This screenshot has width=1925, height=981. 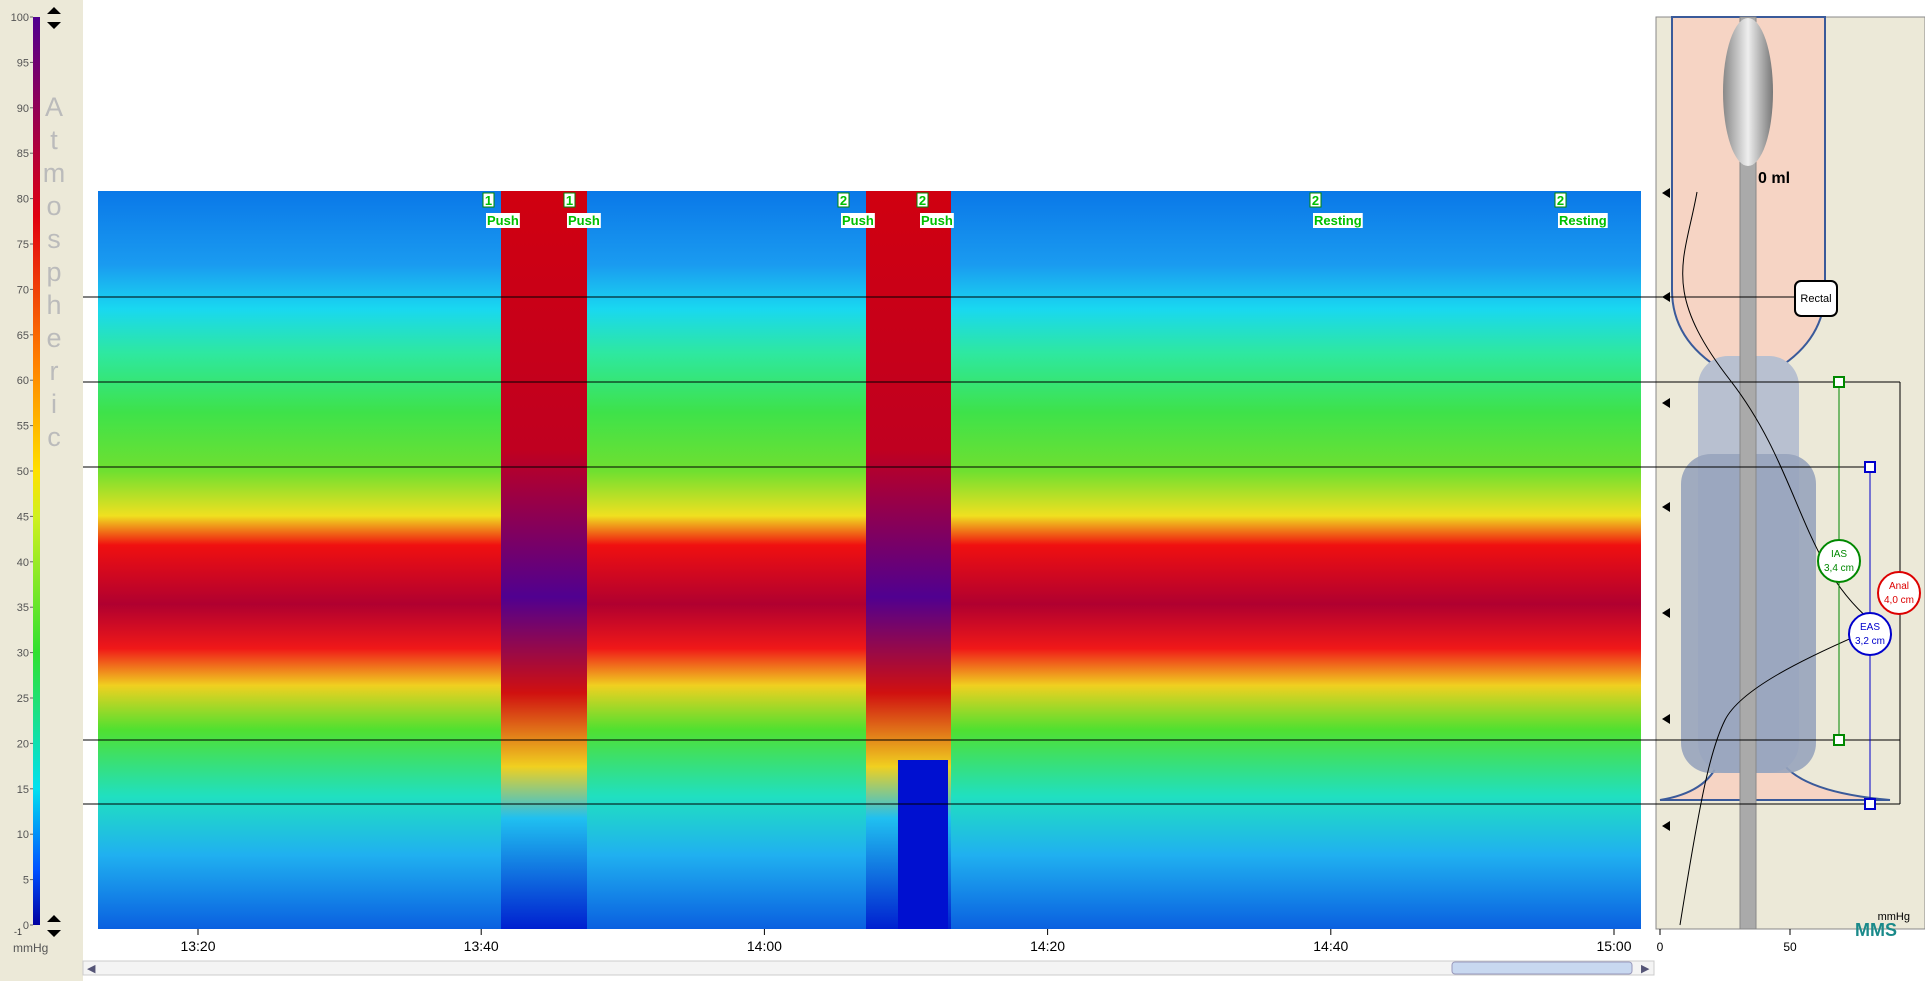 What do you see at coordinates (1748, 92) in the screenshot?
I see `balloon` at bounding box center [1748, 92].